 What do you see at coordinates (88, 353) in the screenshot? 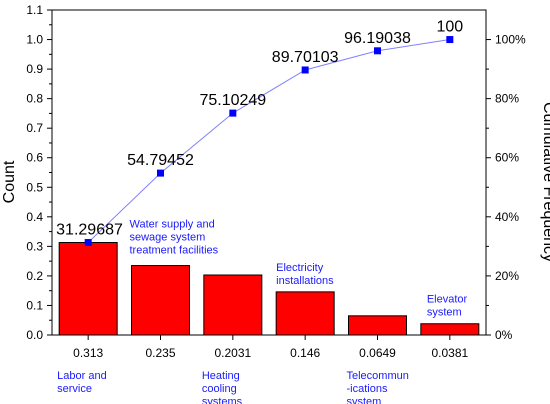
I see `x-tick-label: 0.313` at bounding box center [88, 353].